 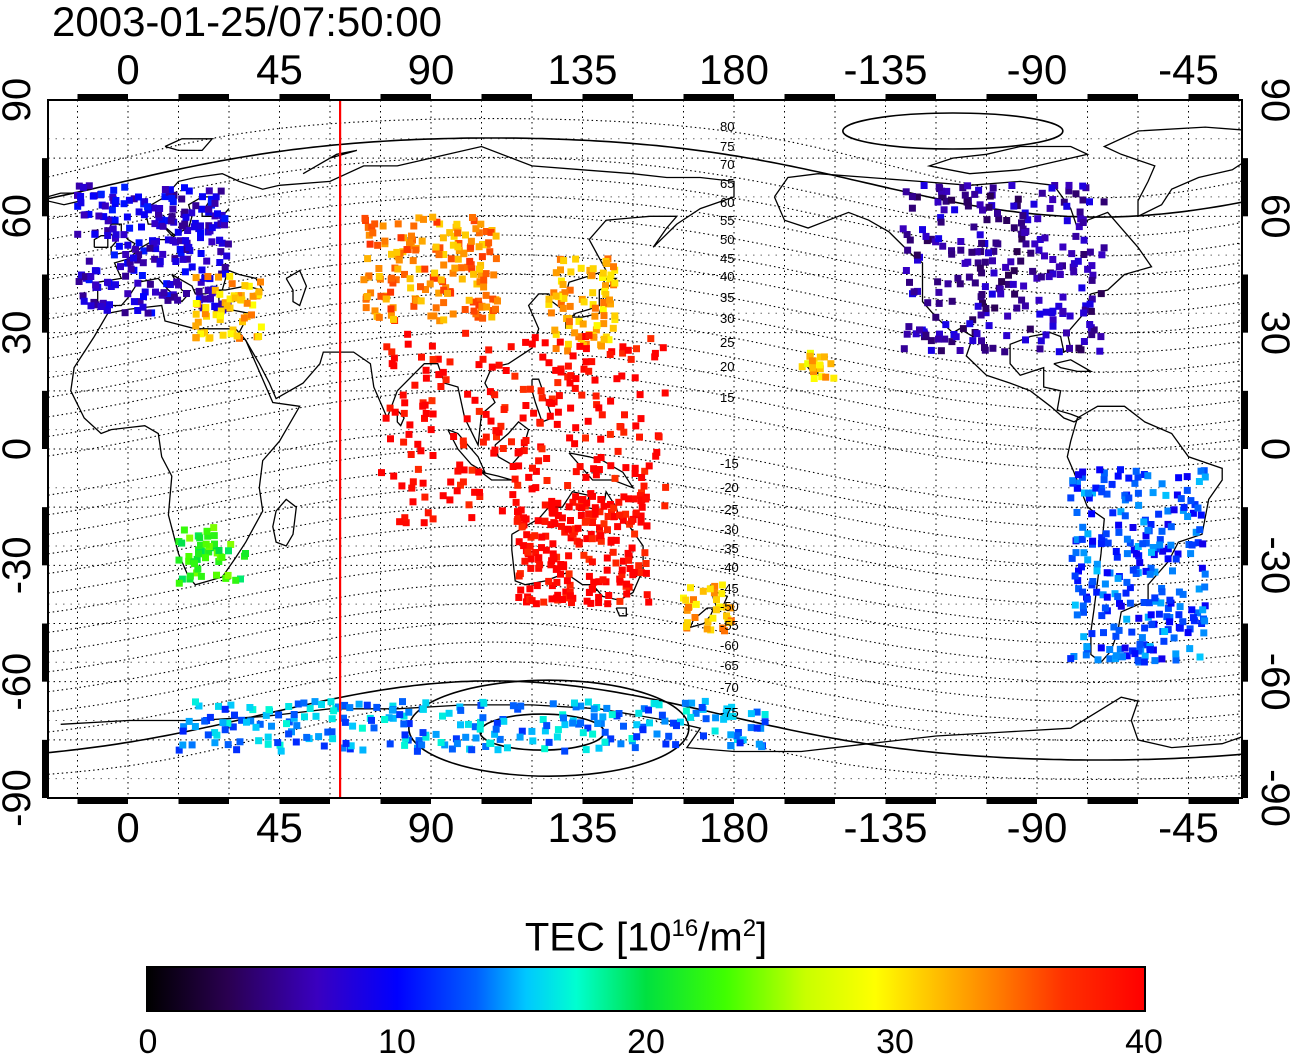 I want to click on lon-tick-label-bottom: -135, so click(x=885, y=827).